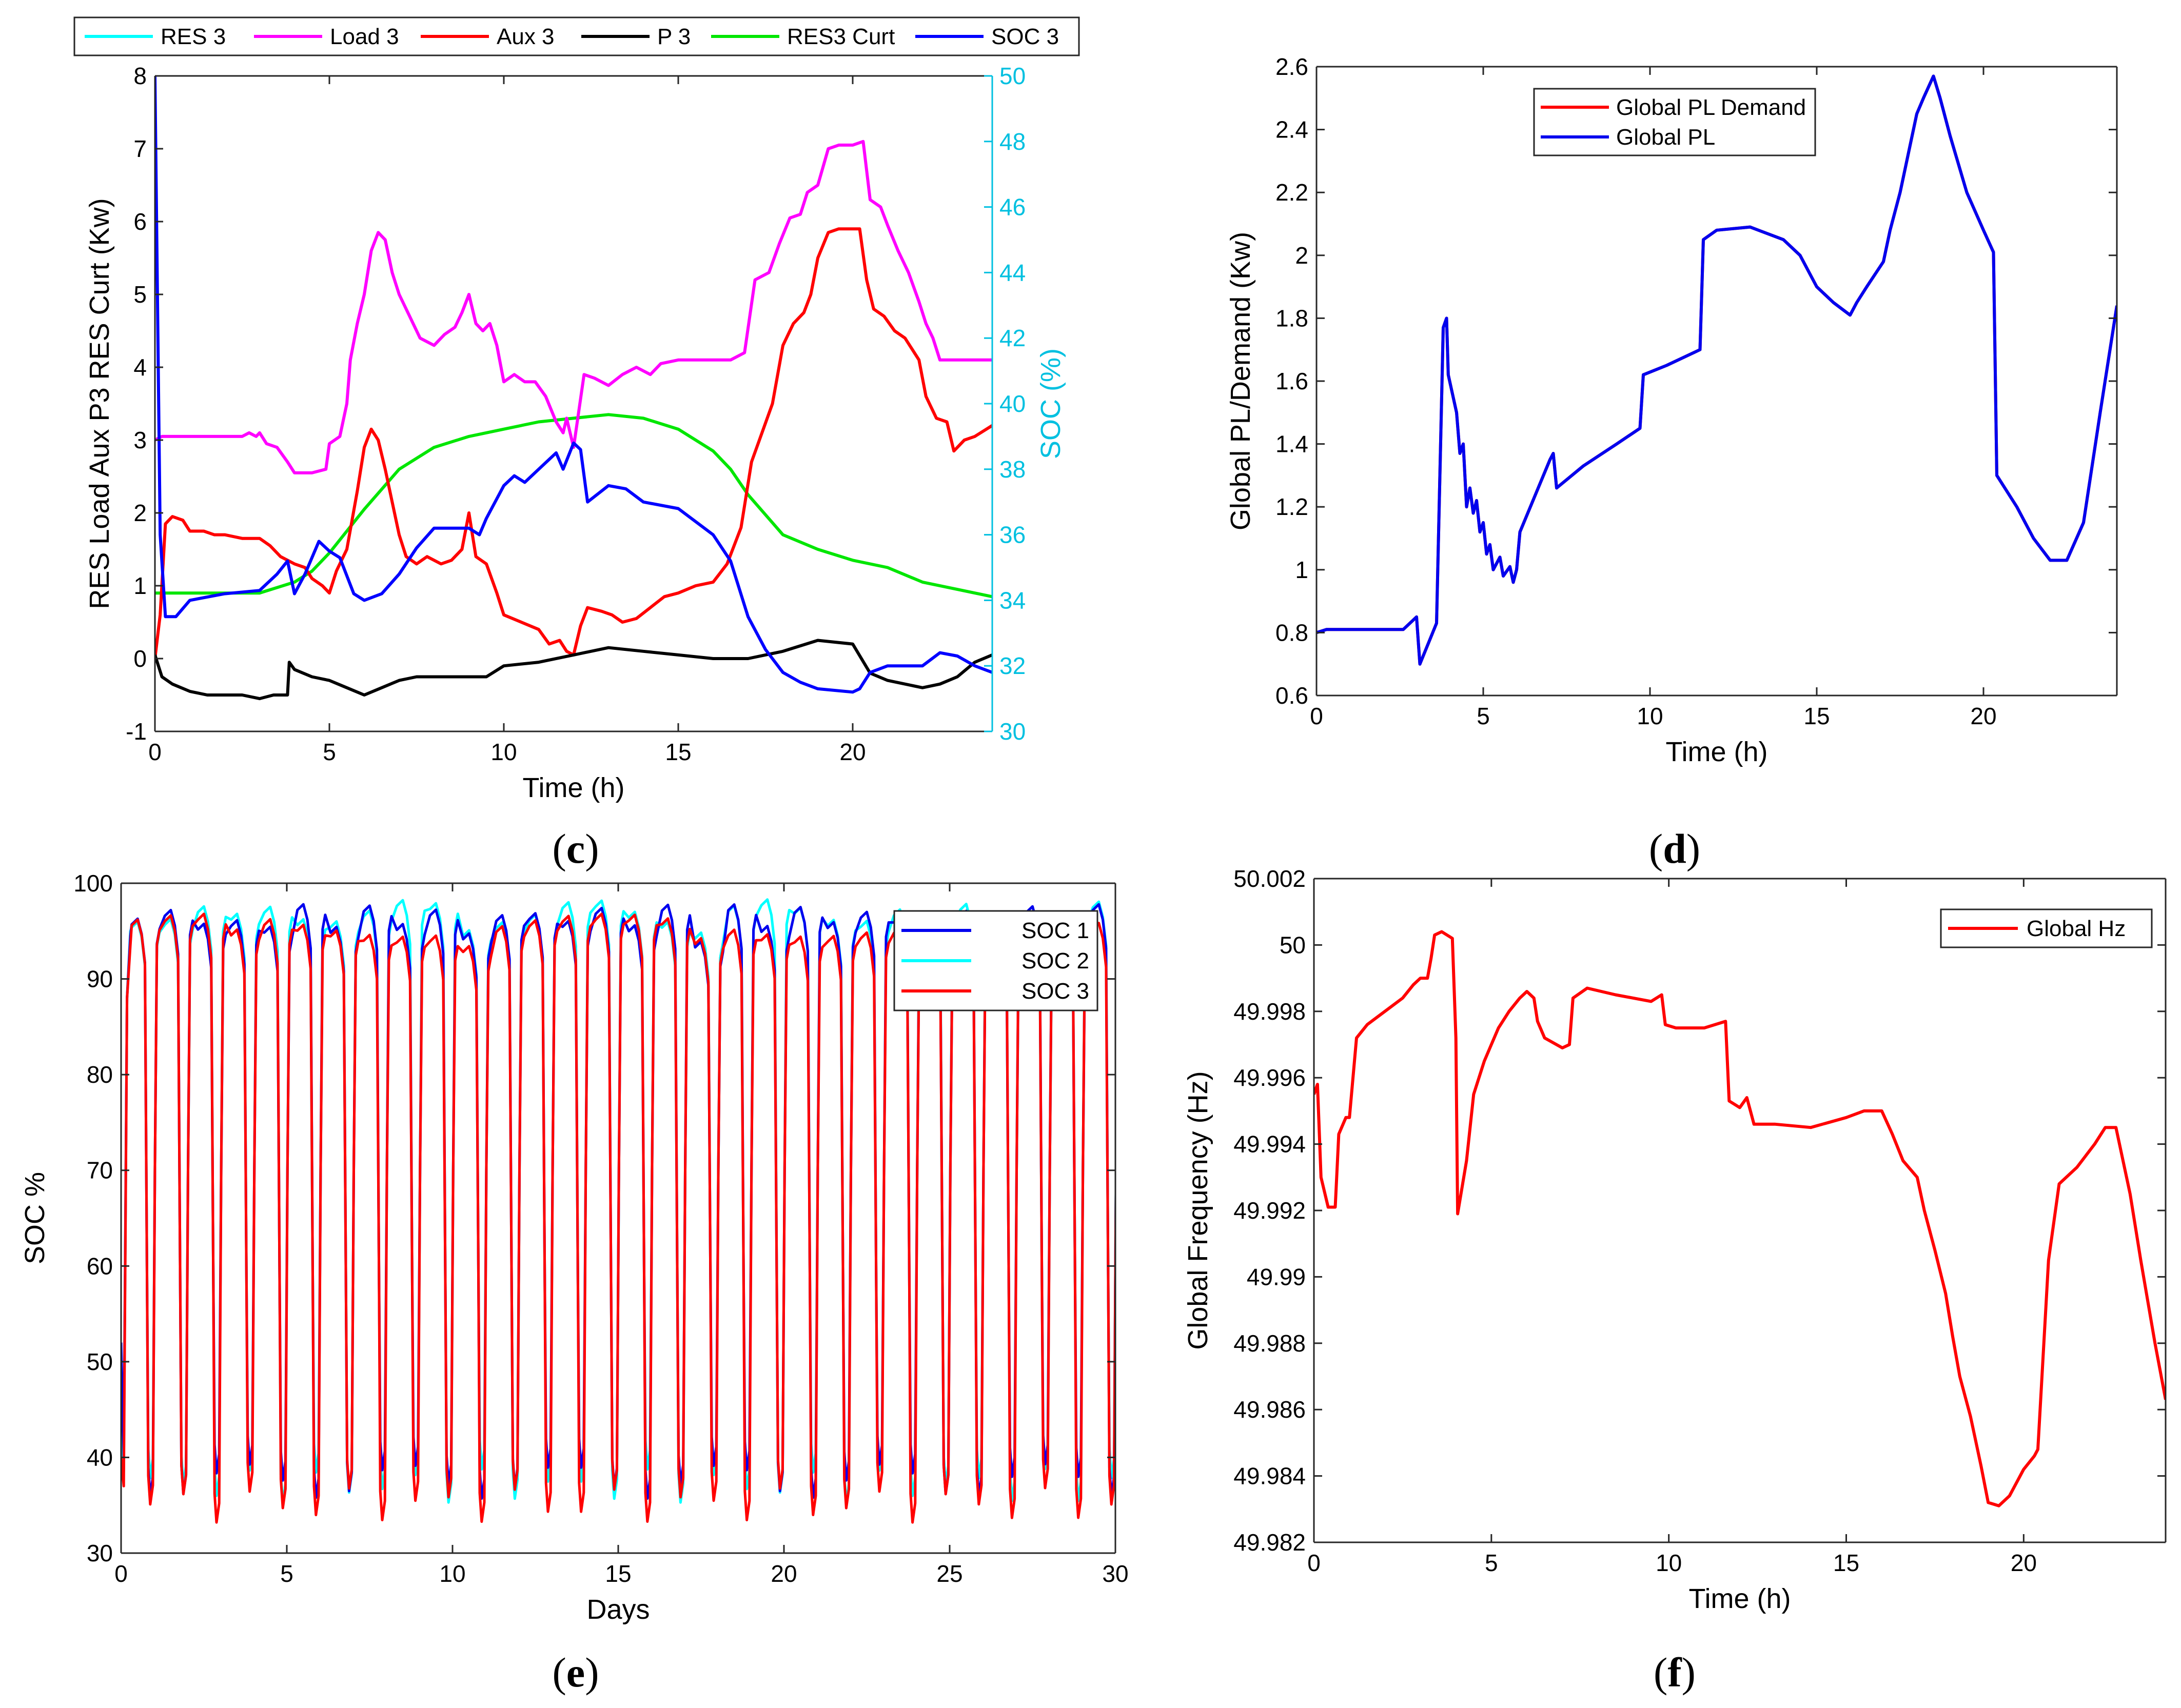  What do you see at coordinates (576, 36) in the screenshot?
I see `panel-c-legend-box` at bounding box center [576, 36].